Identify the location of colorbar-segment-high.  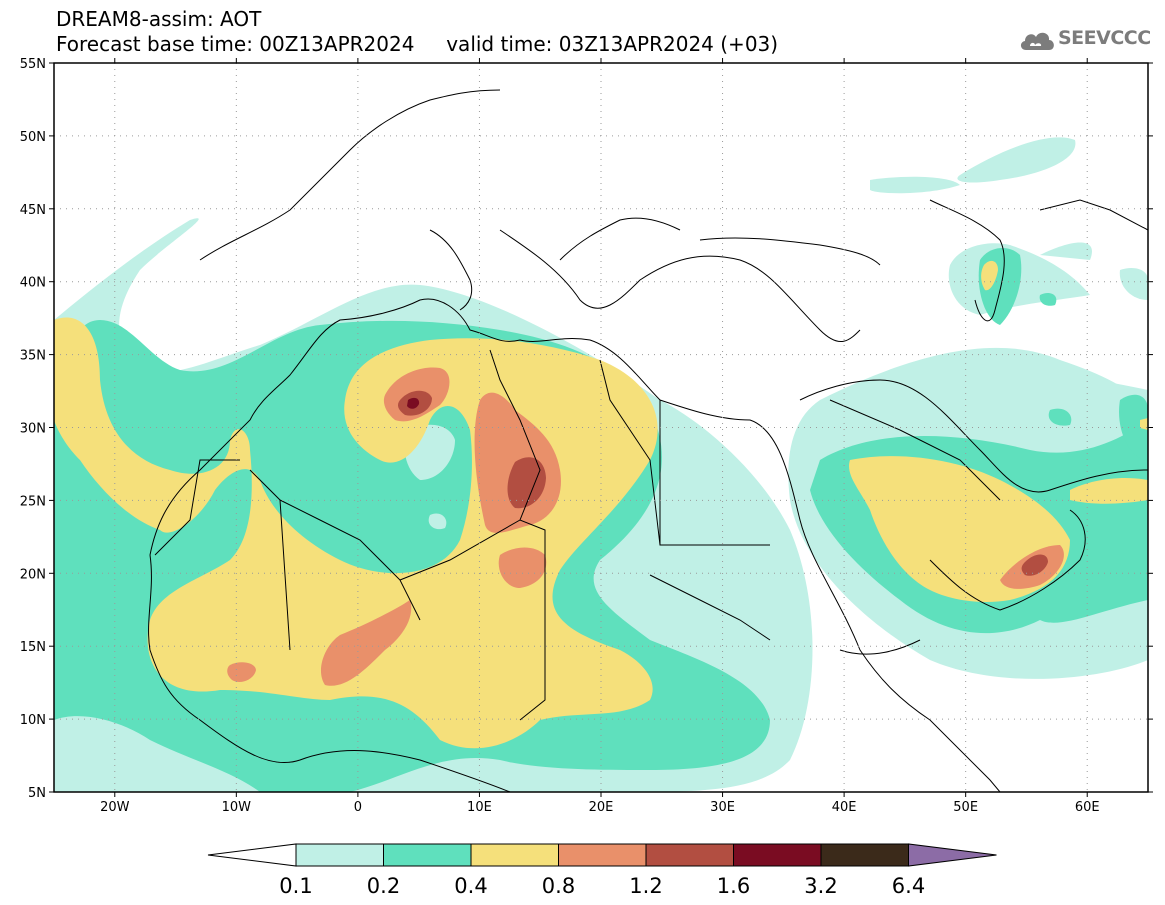
(952, 855).